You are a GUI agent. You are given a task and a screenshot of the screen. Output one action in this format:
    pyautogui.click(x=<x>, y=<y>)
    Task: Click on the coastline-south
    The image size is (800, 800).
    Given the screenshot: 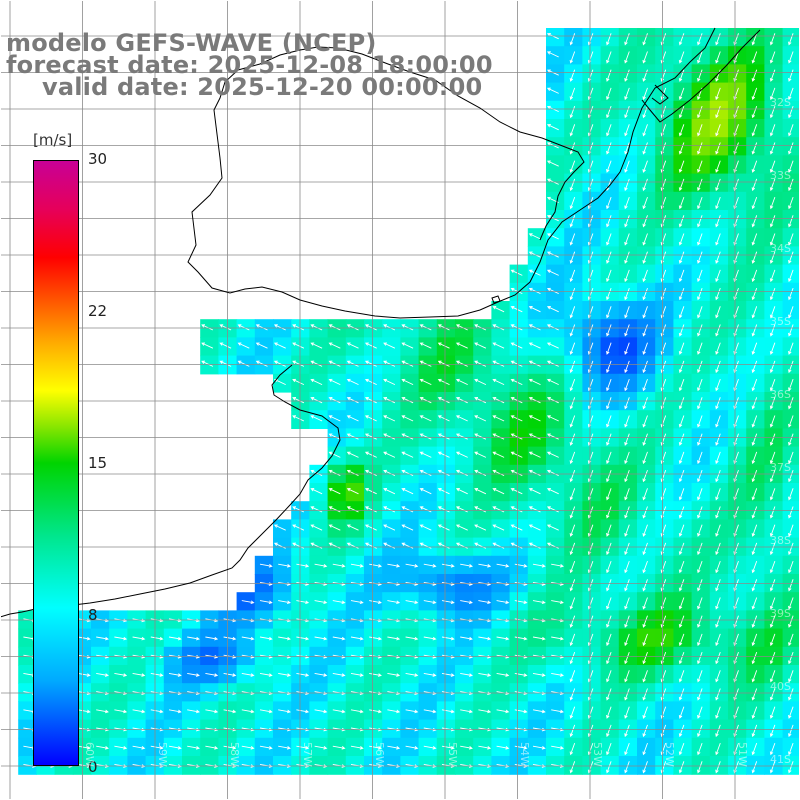 What is the action you would take?
    pyautogui.click(x=170, y=491)
    